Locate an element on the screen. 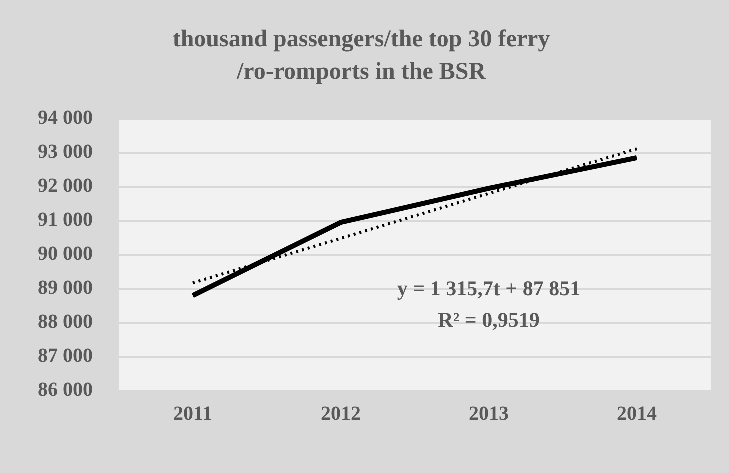 The height and width of the screenshot is (473, 729). y-tick-label: 92 000 is located at coordinates (65, 186).